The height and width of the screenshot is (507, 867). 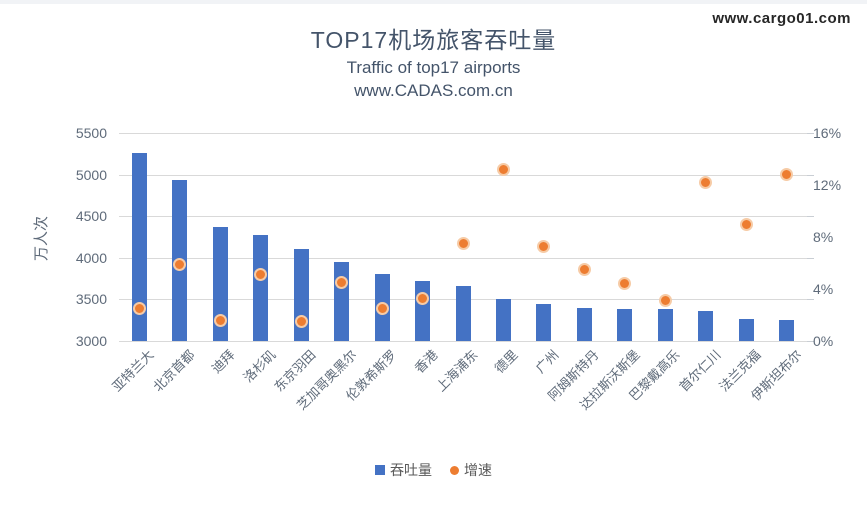 What do you see at coordinates (823, 341) in the screenshot?
I see `secondary-y-axis-tick-label: 0%` at bounding box center [823, 341].